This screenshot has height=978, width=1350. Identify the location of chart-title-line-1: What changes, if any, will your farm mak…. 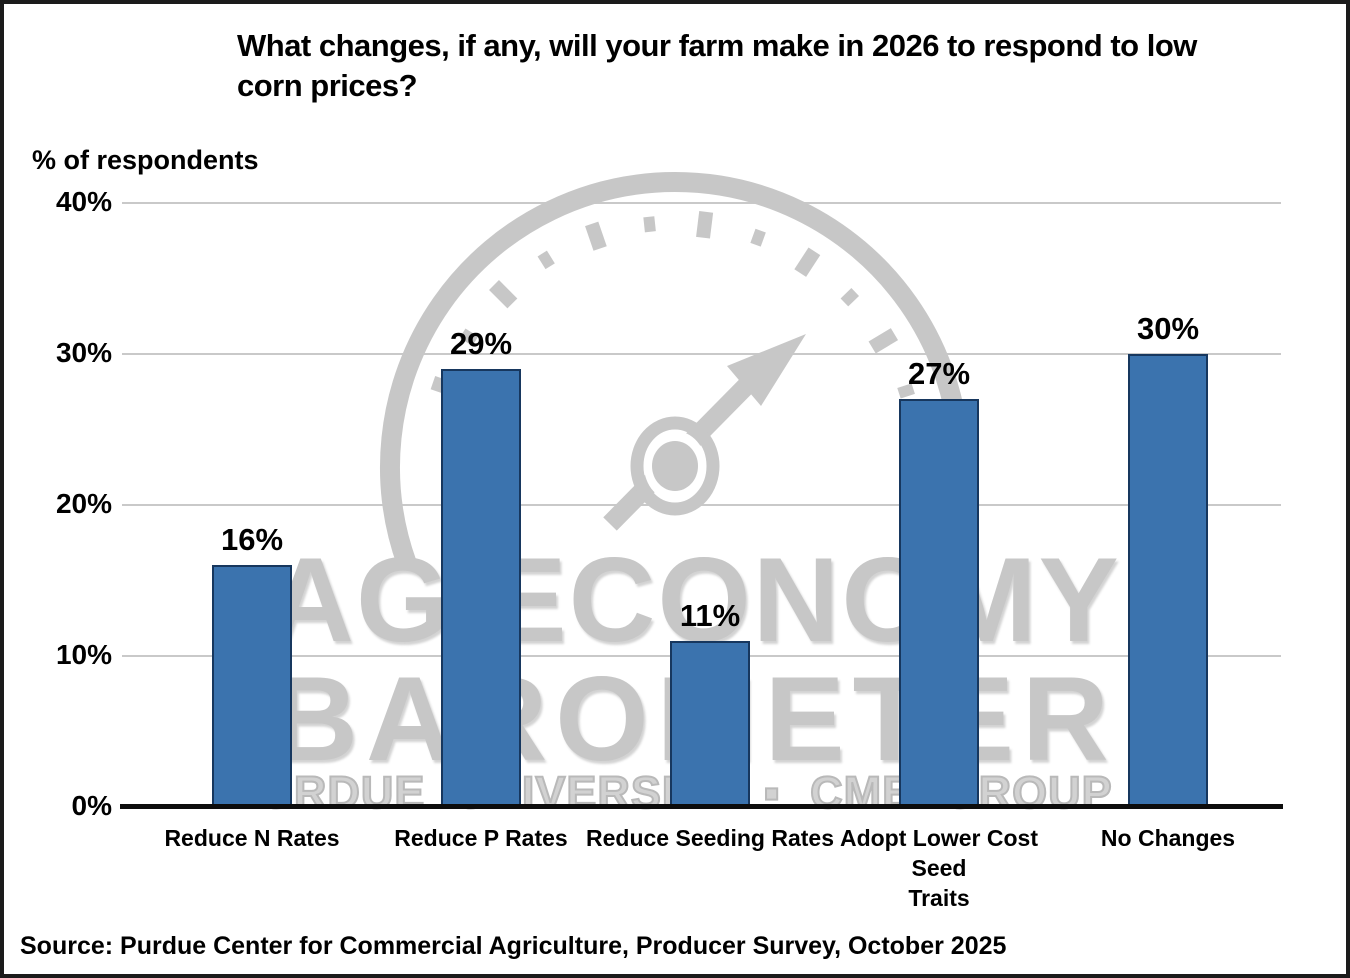
(717, 45).